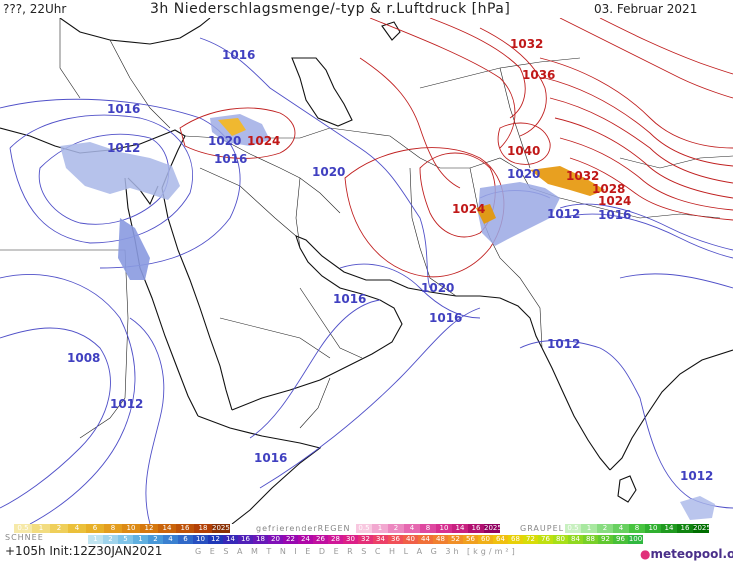  I want to click on isobar-1012-east, so click(646, 236).